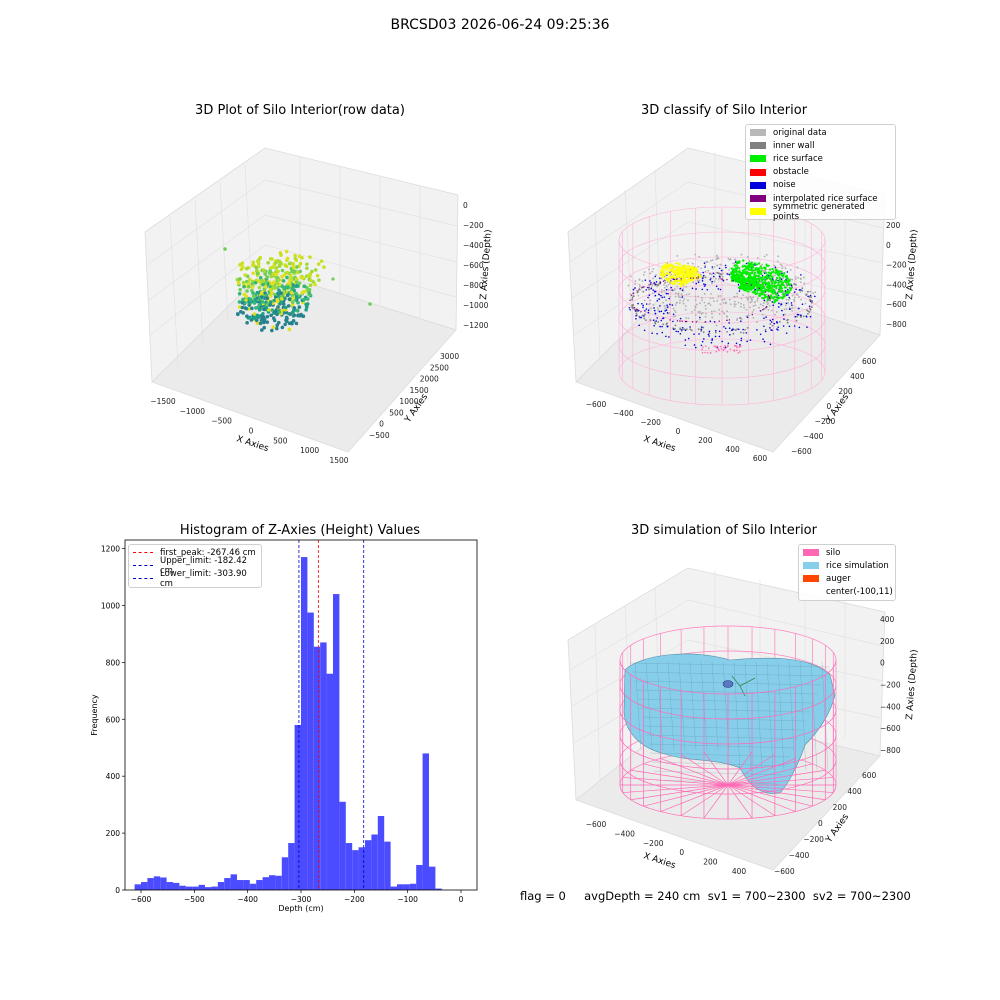 This screenshot has height=1000, width=1000. I want to click on simulation-x-axis-label: X Axies, so click(659, 861).